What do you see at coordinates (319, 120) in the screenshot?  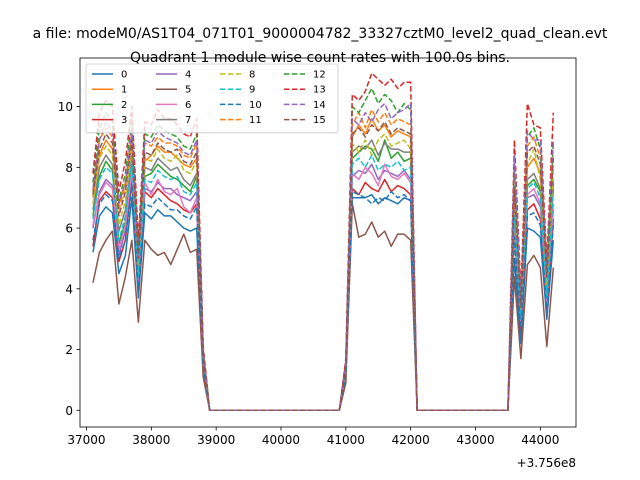 I see `legend-label-15: 15` at bounding box center [319, 120].